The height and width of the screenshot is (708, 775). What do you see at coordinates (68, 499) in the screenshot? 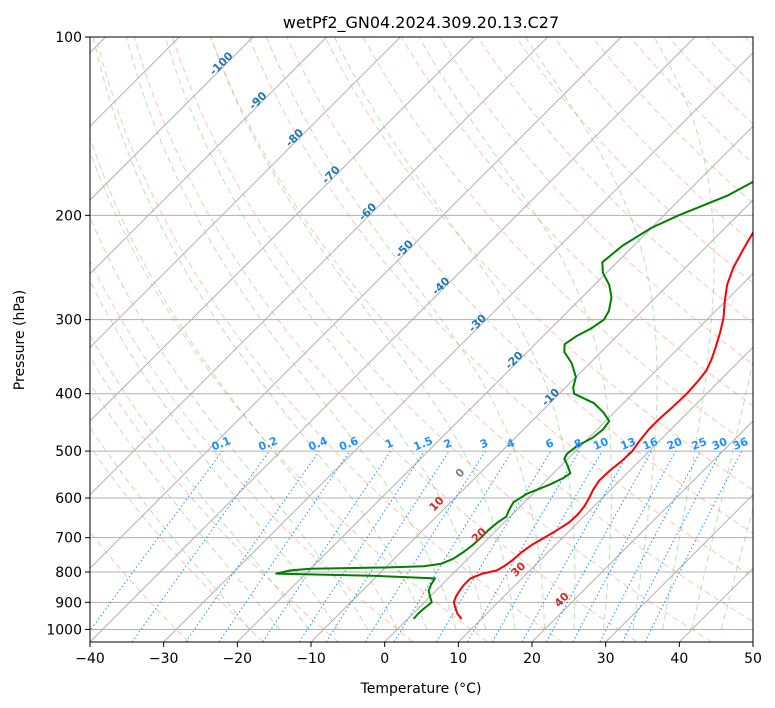
I see `y-tick-label: 600` at bounding box center [68, 499].